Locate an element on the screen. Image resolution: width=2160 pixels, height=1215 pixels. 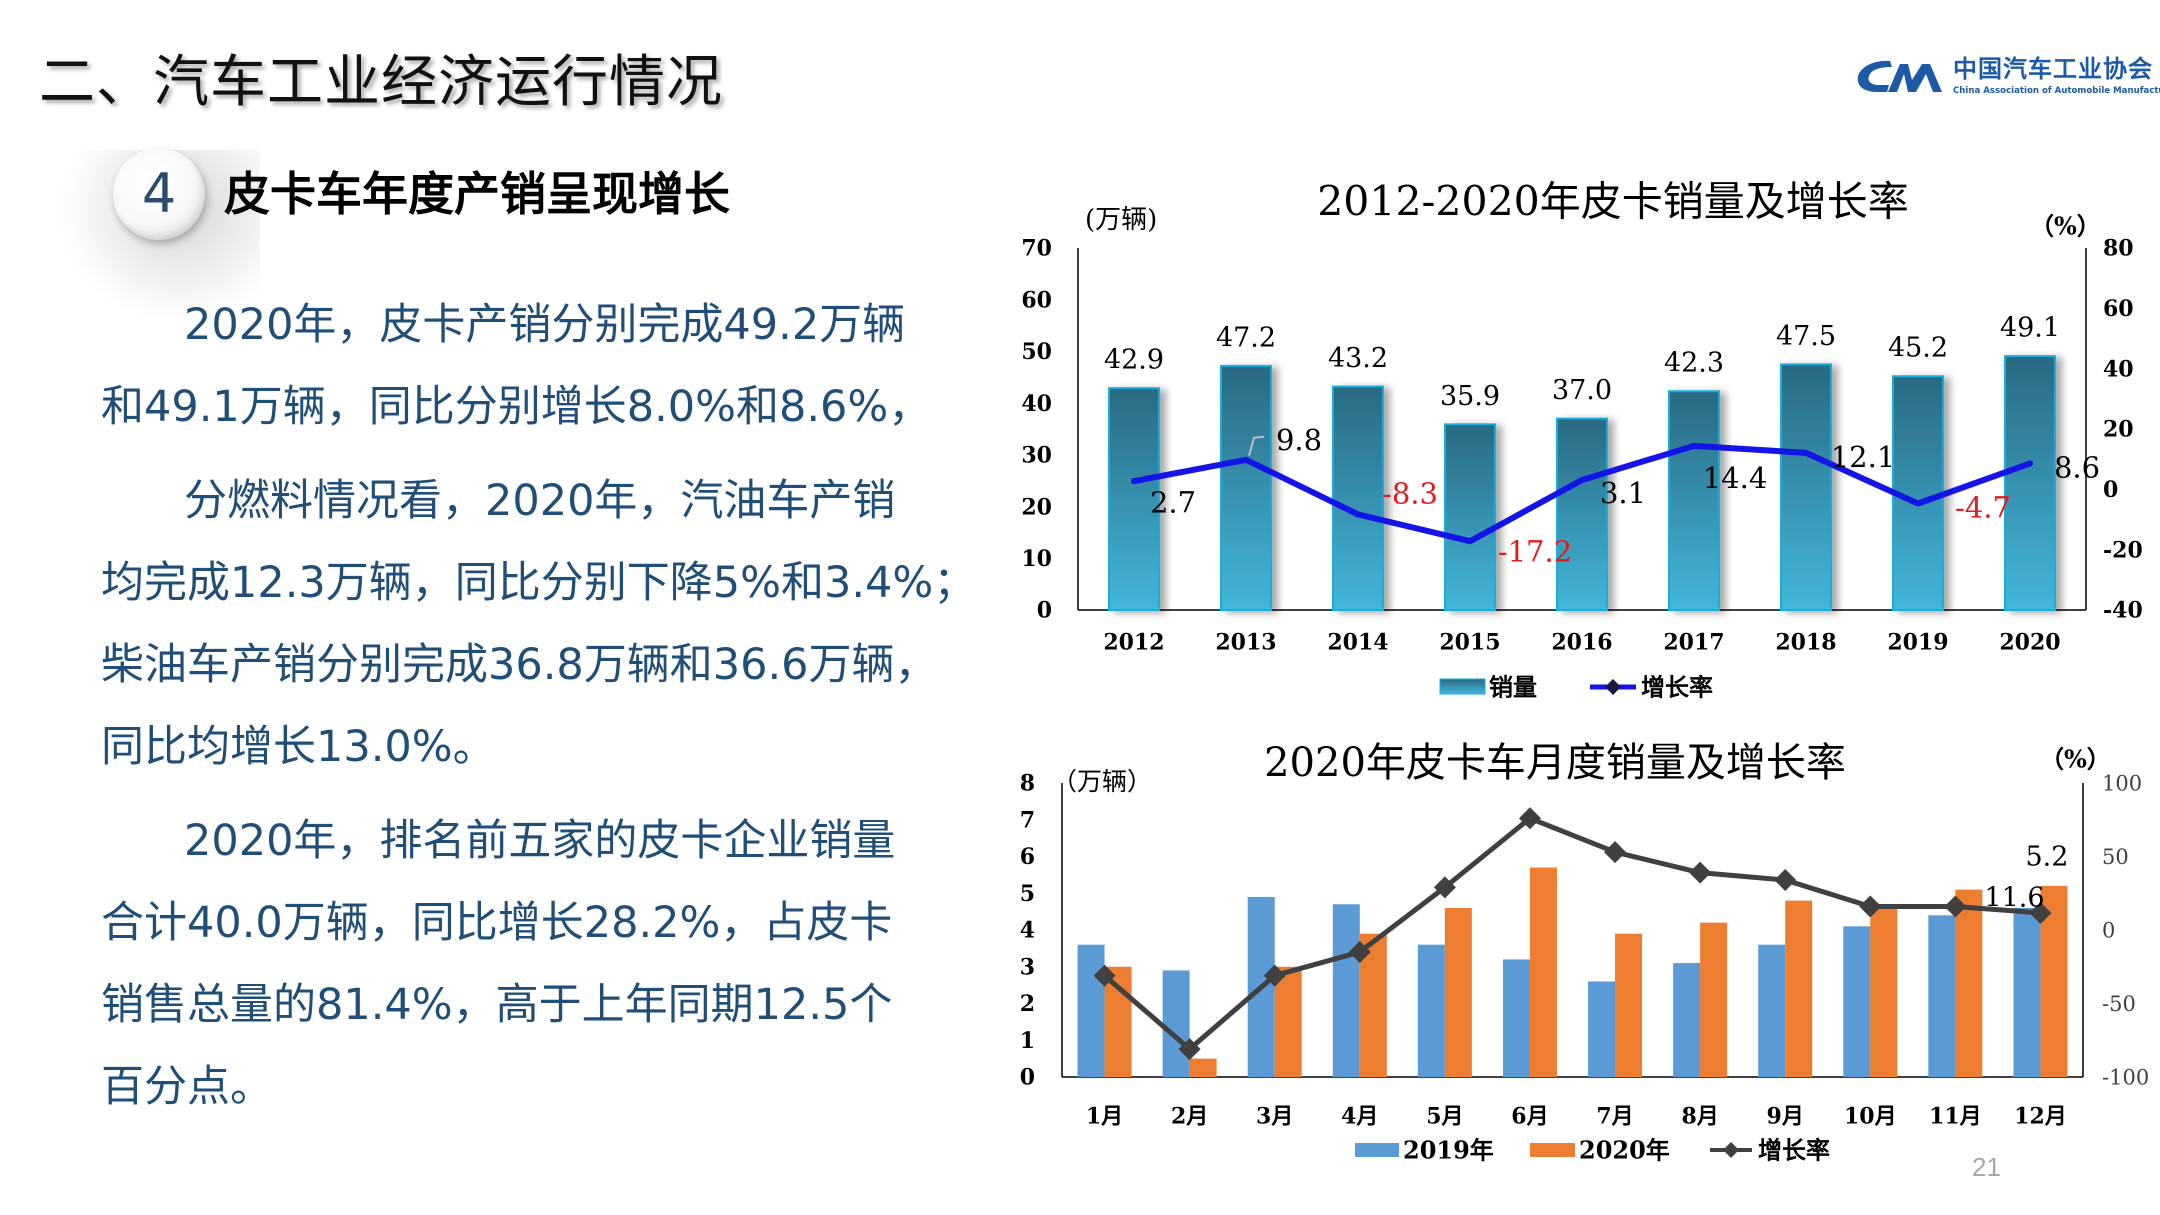
x-tick-label: 9月 is located at coordinates (1785, 1117).